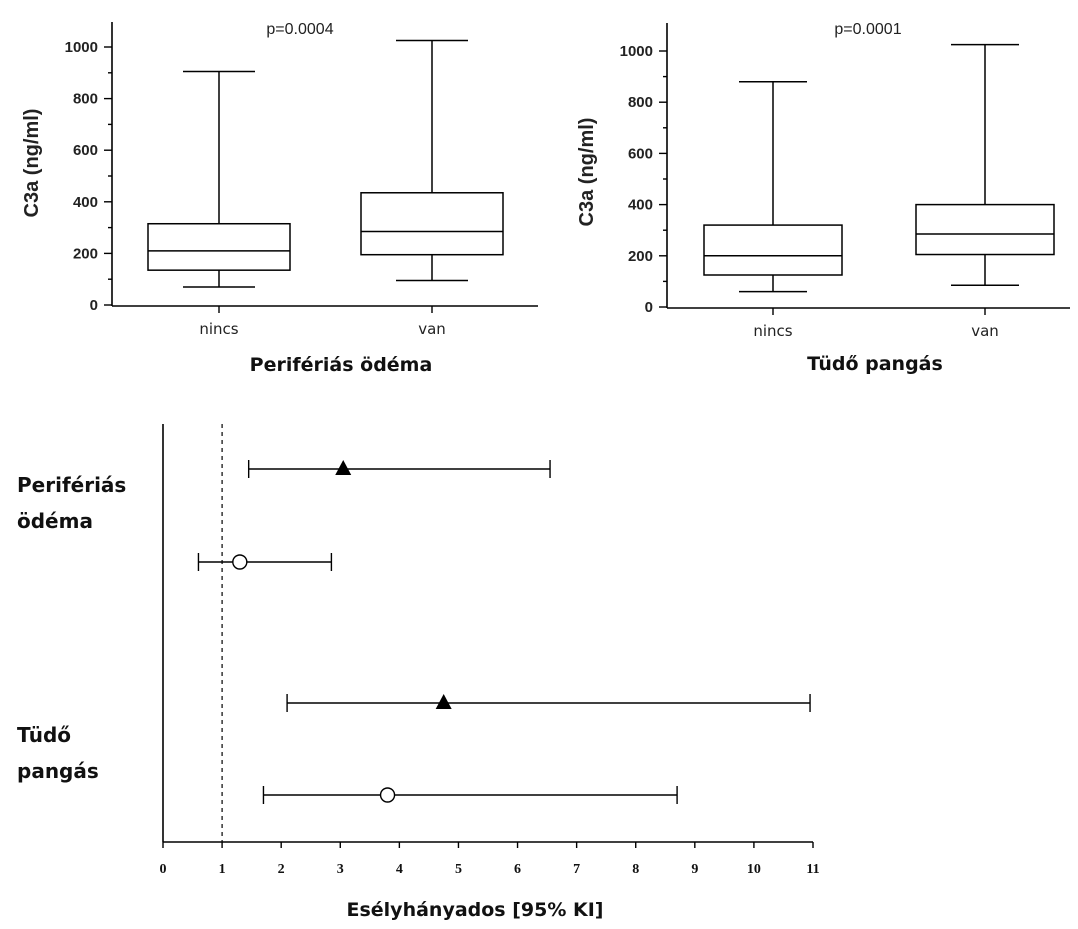 Image resolution: width=1078 pixels, height=929 pixels. I want to click on x-tick-label: 1, so click(222, 869).